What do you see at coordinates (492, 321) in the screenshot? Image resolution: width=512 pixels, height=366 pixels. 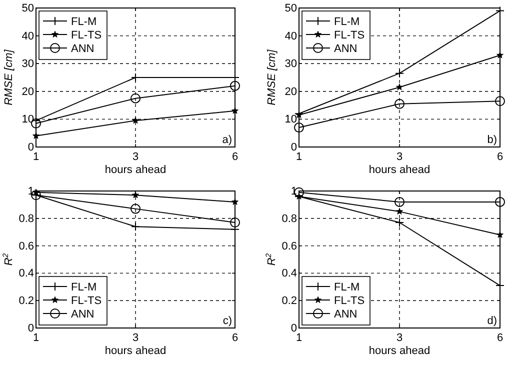 I see `annotation: d)` at bounding box center [492, 321].